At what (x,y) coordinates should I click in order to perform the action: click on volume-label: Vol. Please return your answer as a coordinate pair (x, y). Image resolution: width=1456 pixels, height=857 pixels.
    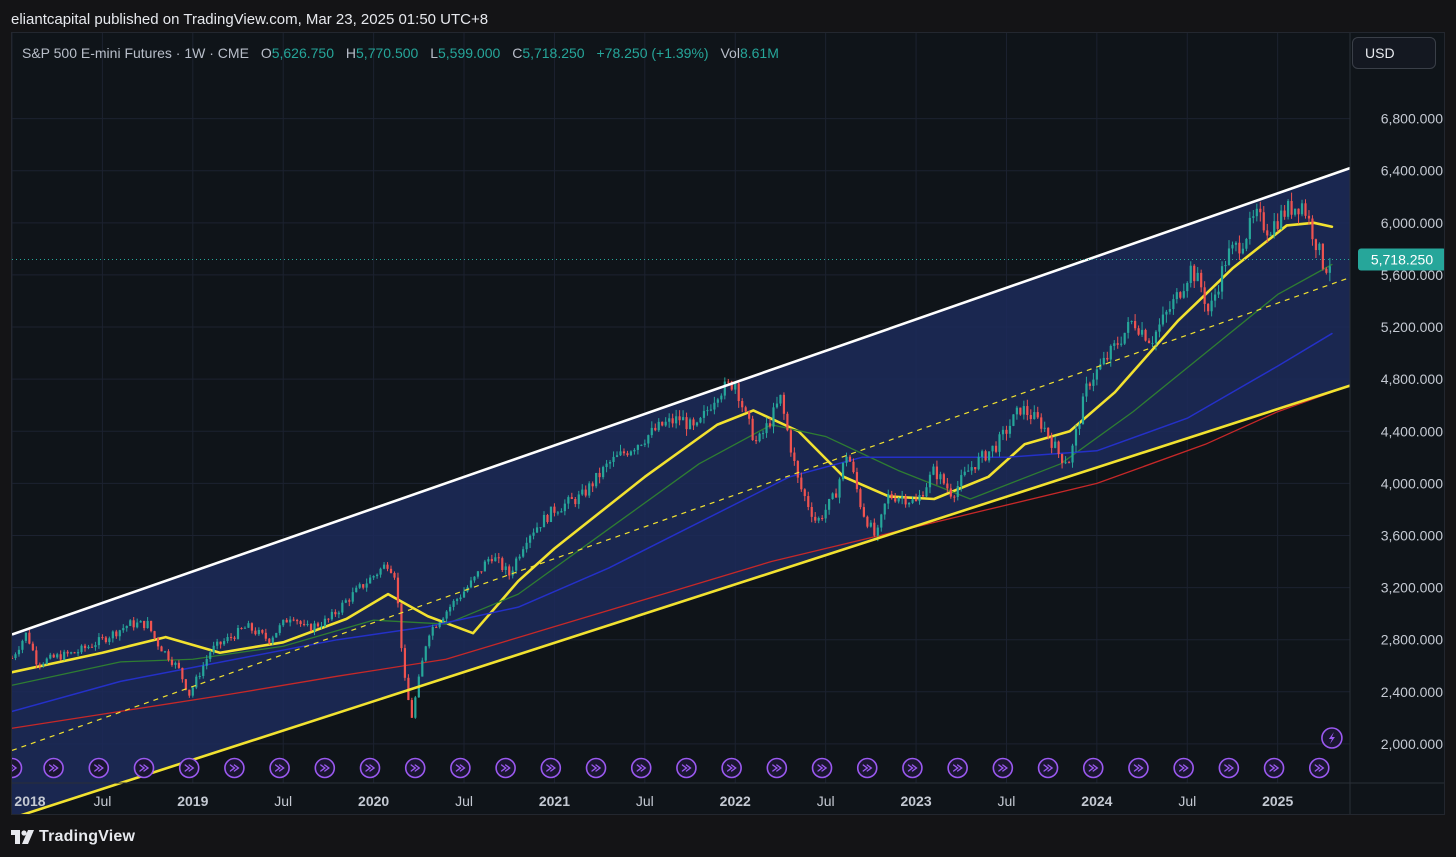
    Looking at the image, I should click on (730, 53).